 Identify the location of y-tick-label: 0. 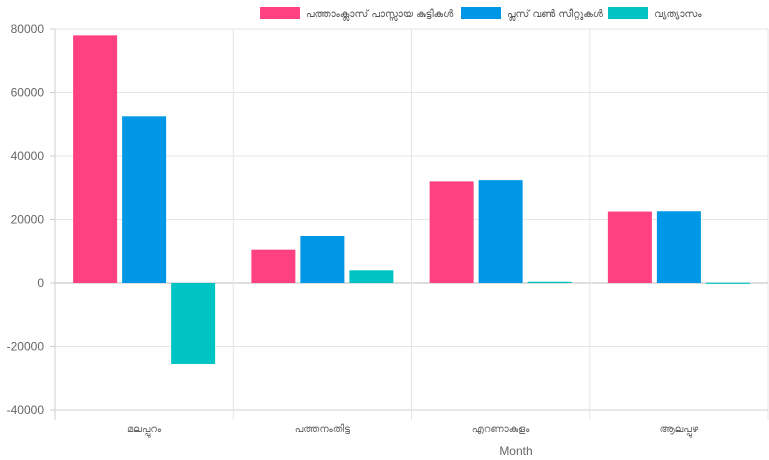
(40, 283).